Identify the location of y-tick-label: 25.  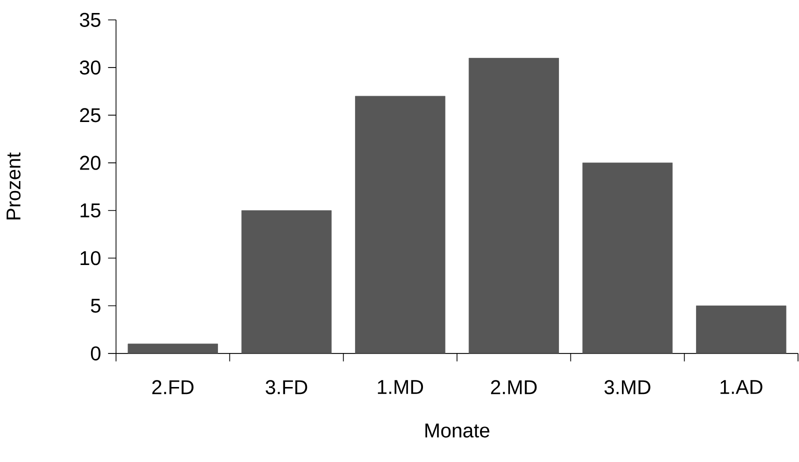
(90, 115).